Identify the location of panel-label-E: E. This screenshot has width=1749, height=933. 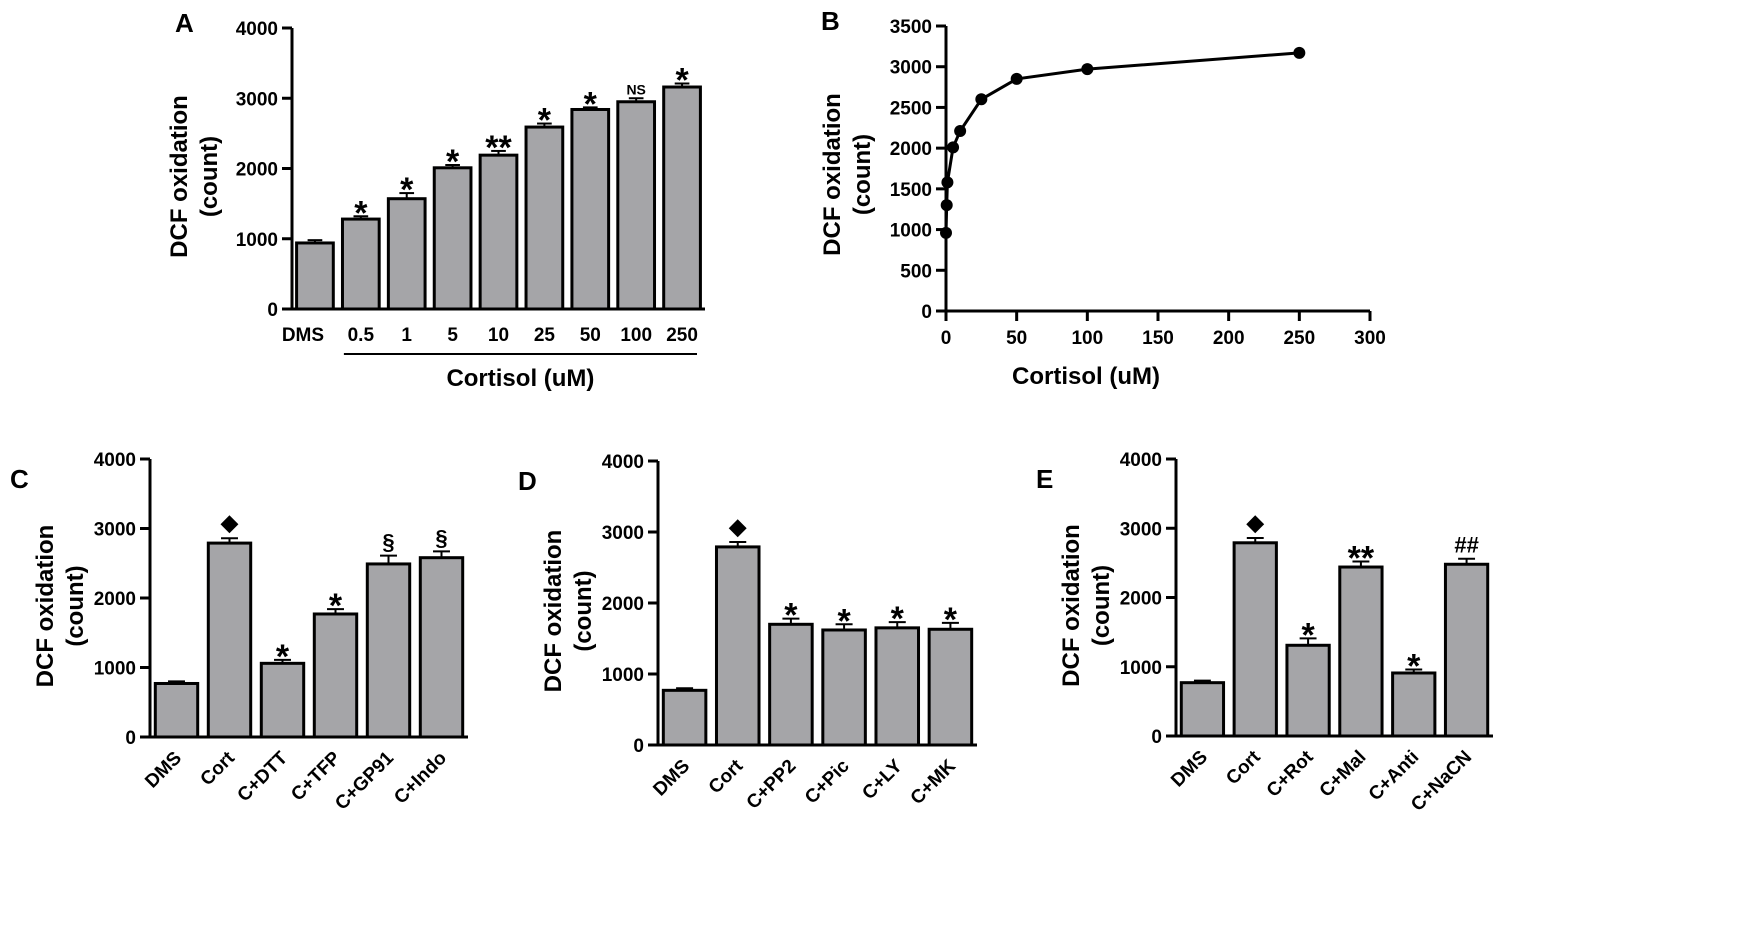
(1044, 479).